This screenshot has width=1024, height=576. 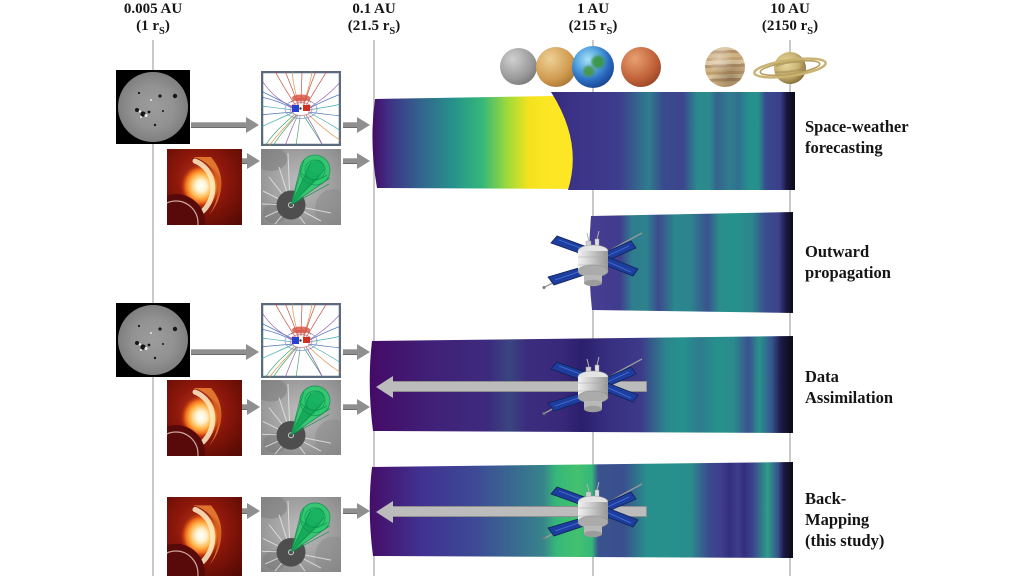 I want to click on planet-mercury-icon, so click(x=518, y=66).